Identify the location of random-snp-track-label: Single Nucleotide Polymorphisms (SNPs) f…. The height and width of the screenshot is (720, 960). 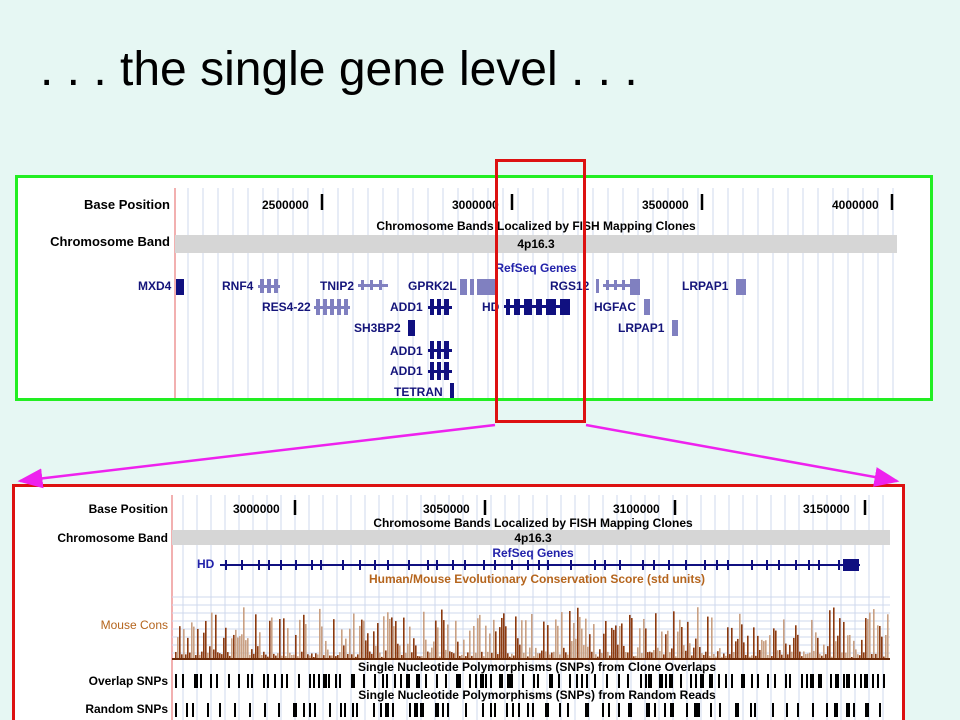
(537, 695).